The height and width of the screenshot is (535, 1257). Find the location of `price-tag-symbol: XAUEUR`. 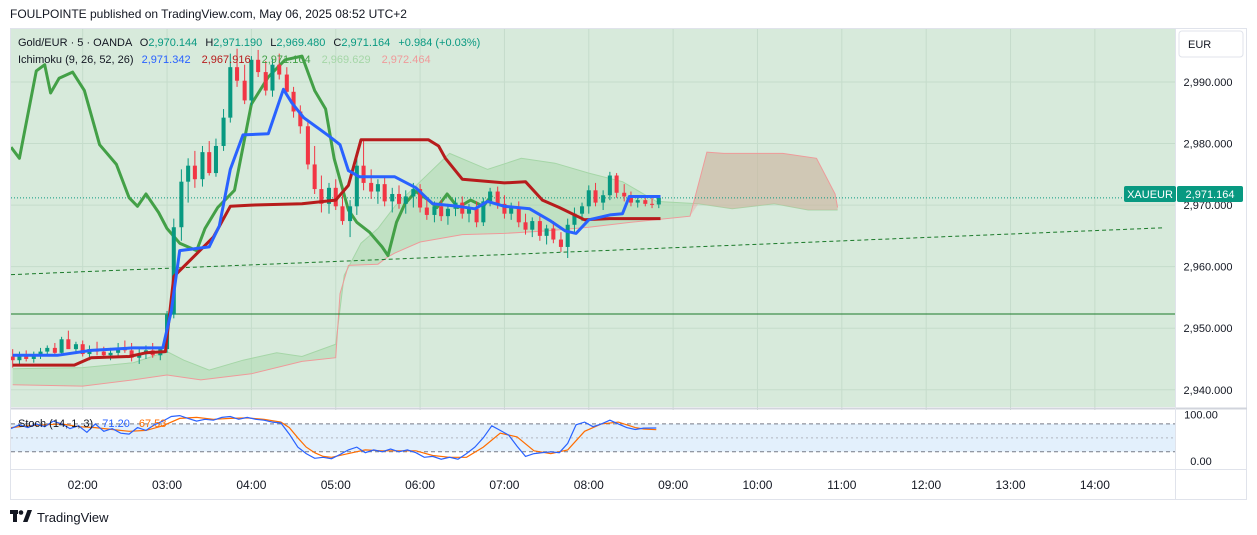

price-tag-symbol: XAUEUR is located at coordinates (1150, 195).